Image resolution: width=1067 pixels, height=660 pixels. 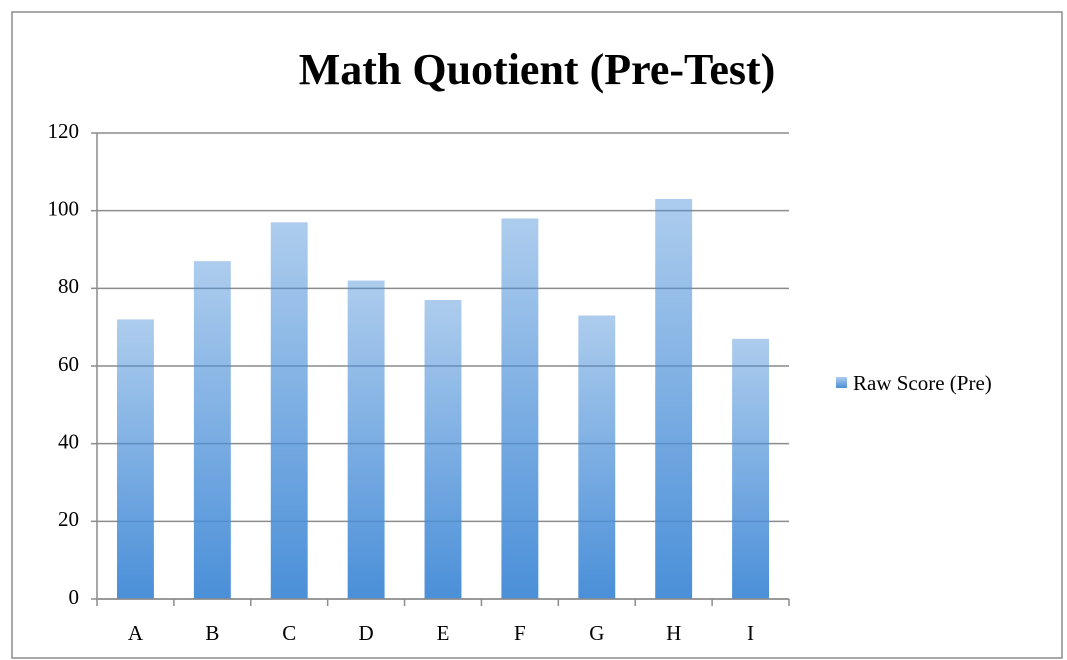 What do you see at coordinates (922, 383) in the screenshot?
I see `legend-label: Raw Score (Pre)` at bounding box center [922, 383].